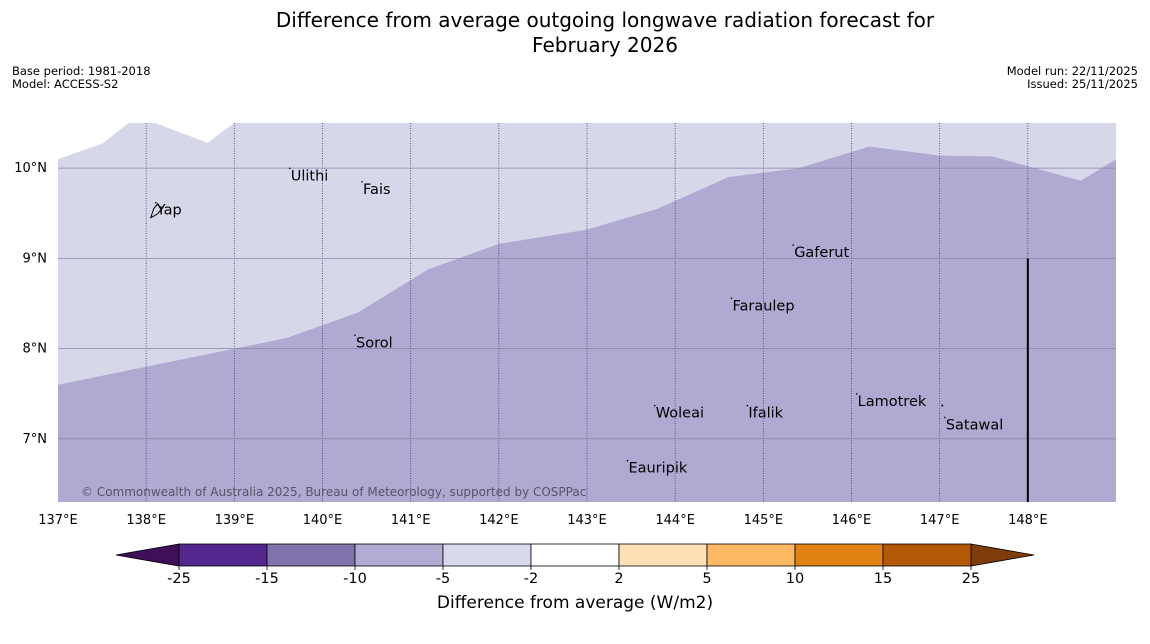  What do you see at coordinates (764, 520) in the screenshot?
I see `lon-tick-label: 145°E` at bounding box center [764, 520].